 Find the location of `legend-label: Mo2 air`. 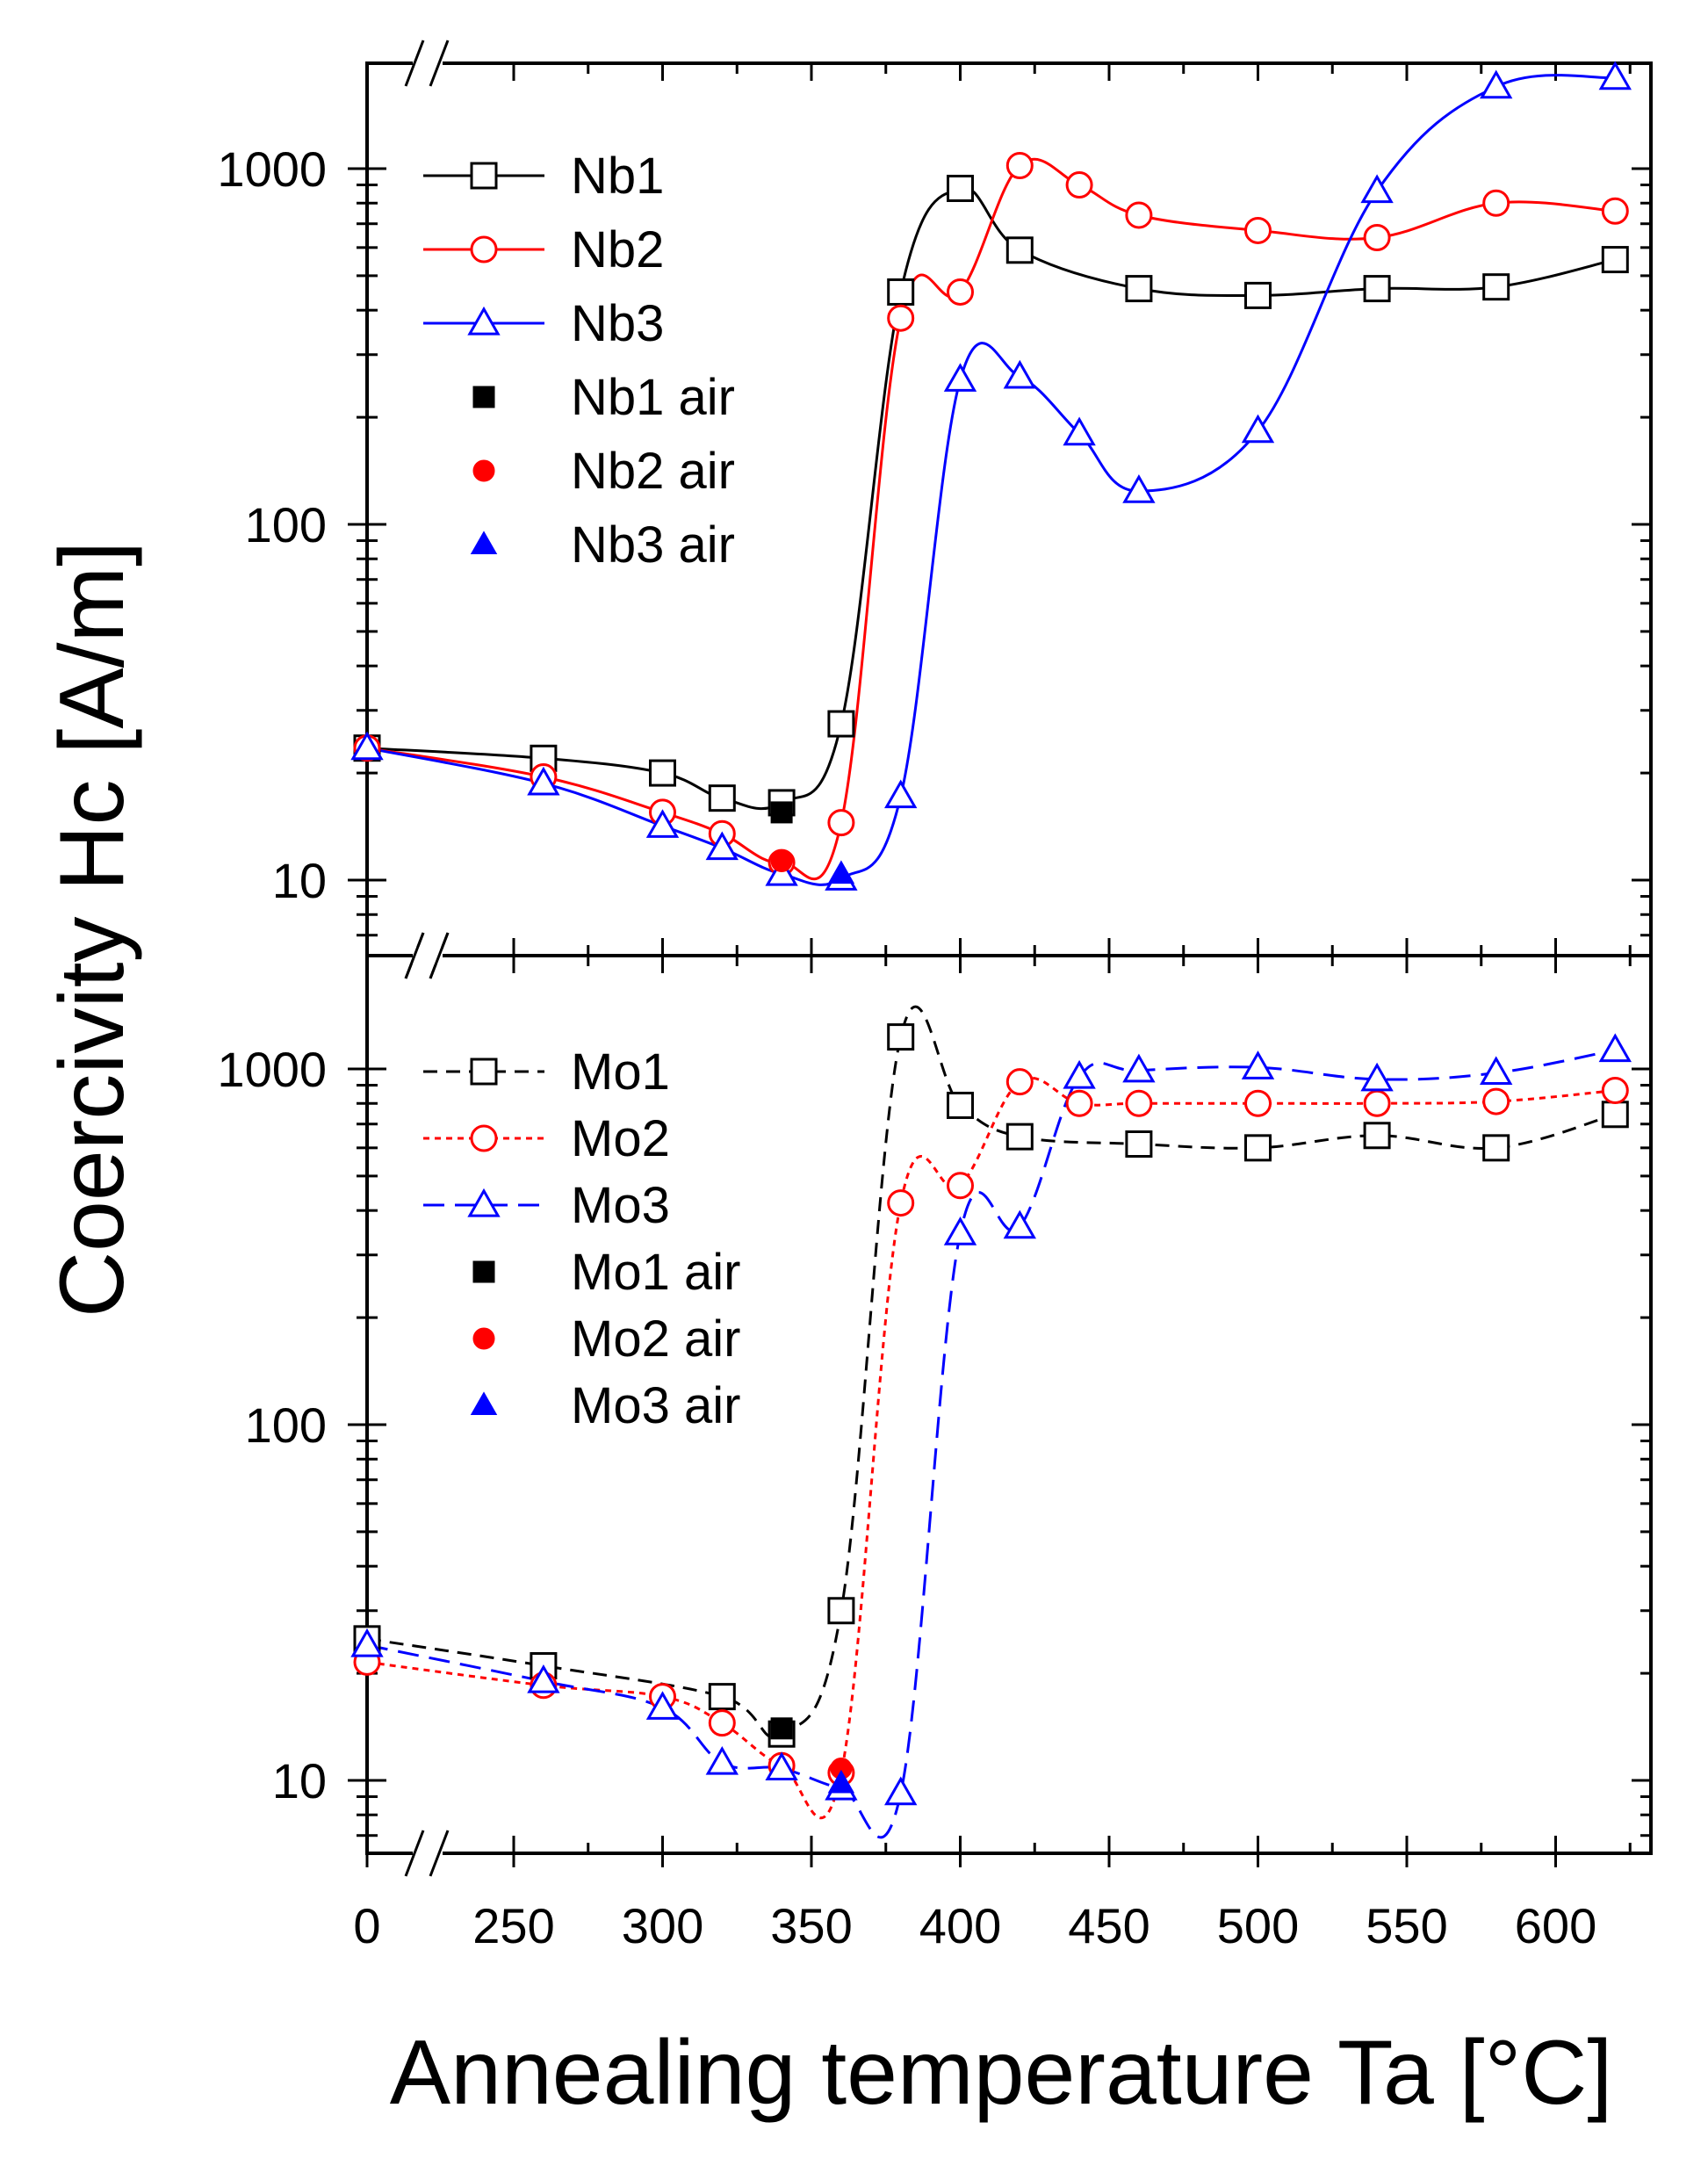

legend-label: Mo2 air is located at coordinates (655, 1339).